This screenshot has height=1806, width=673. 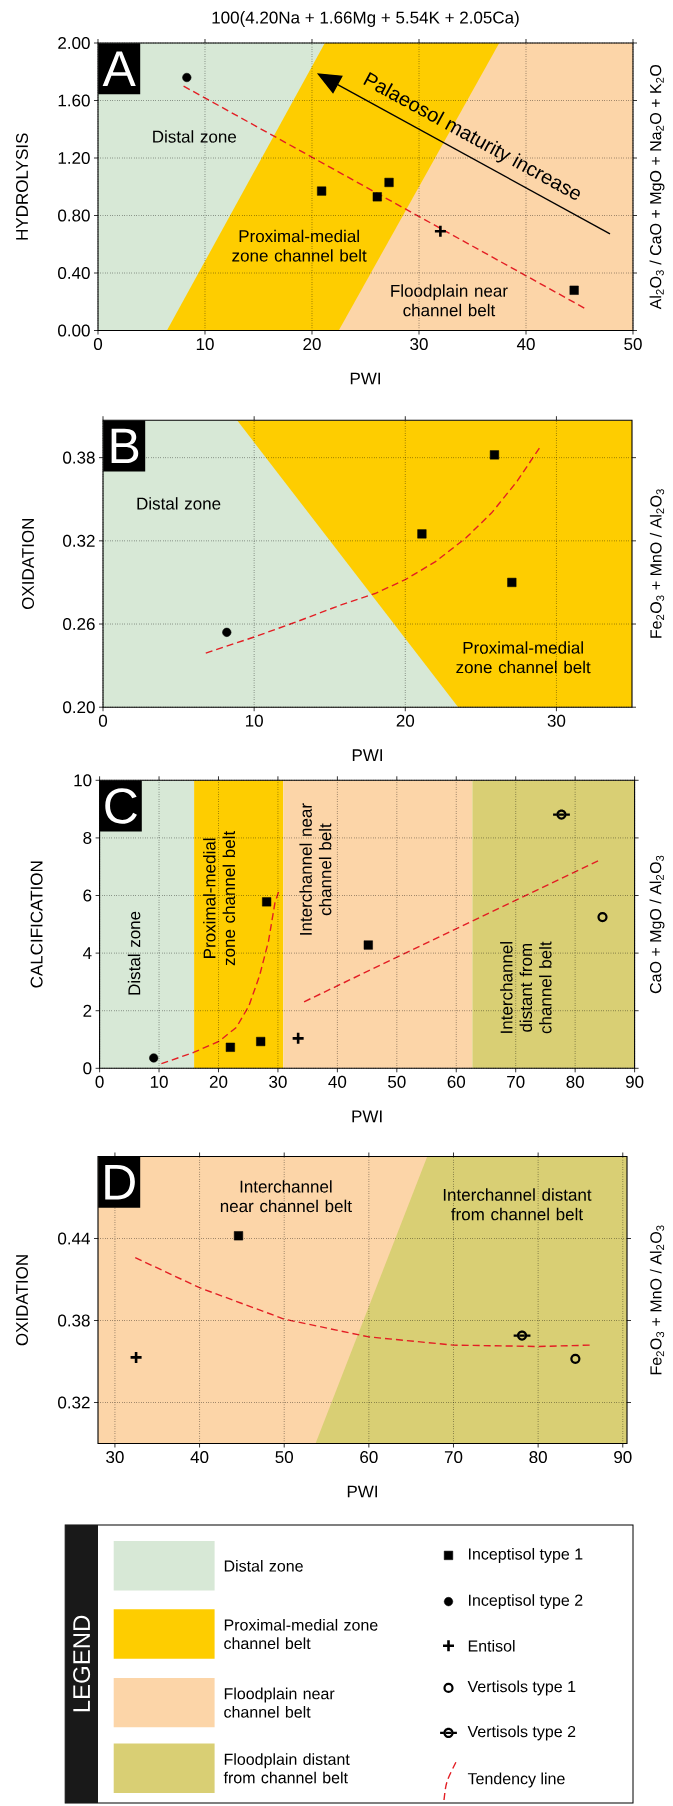 What do you see at coordinates (517, 1204) in the screenshot?
I see `series-label: Interchannel distant from channel belt` at bounding box center [517, 1204].